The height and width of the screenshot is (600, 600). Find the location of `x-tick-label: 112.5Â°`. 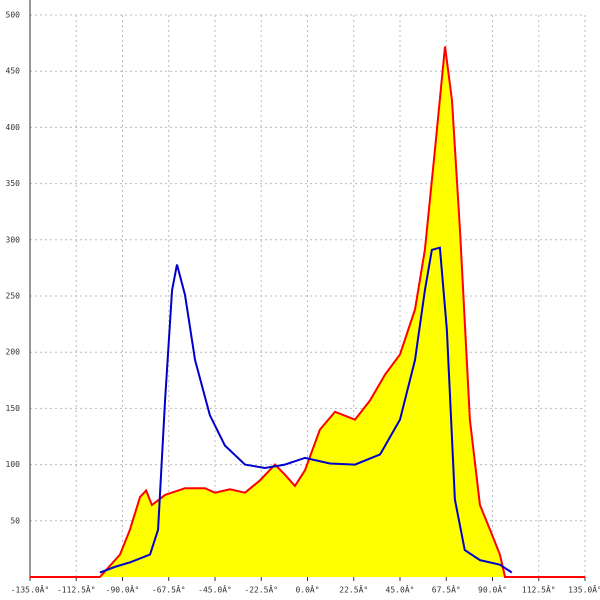

x-tick-label: 112.5Â° is located at coordinates (539, 589).